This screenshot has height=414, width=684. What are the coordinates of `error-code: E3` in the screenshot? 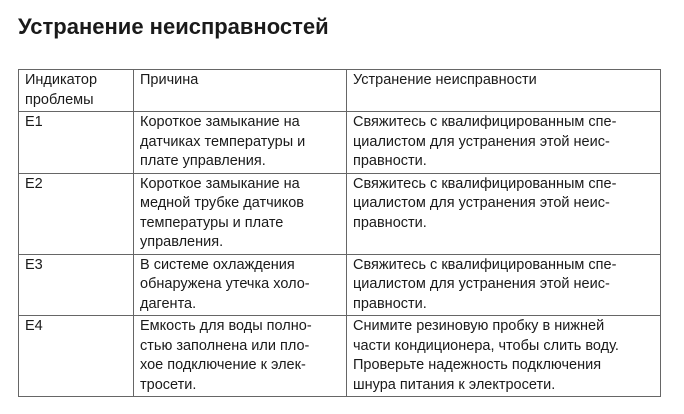 It's located at (76, 284).